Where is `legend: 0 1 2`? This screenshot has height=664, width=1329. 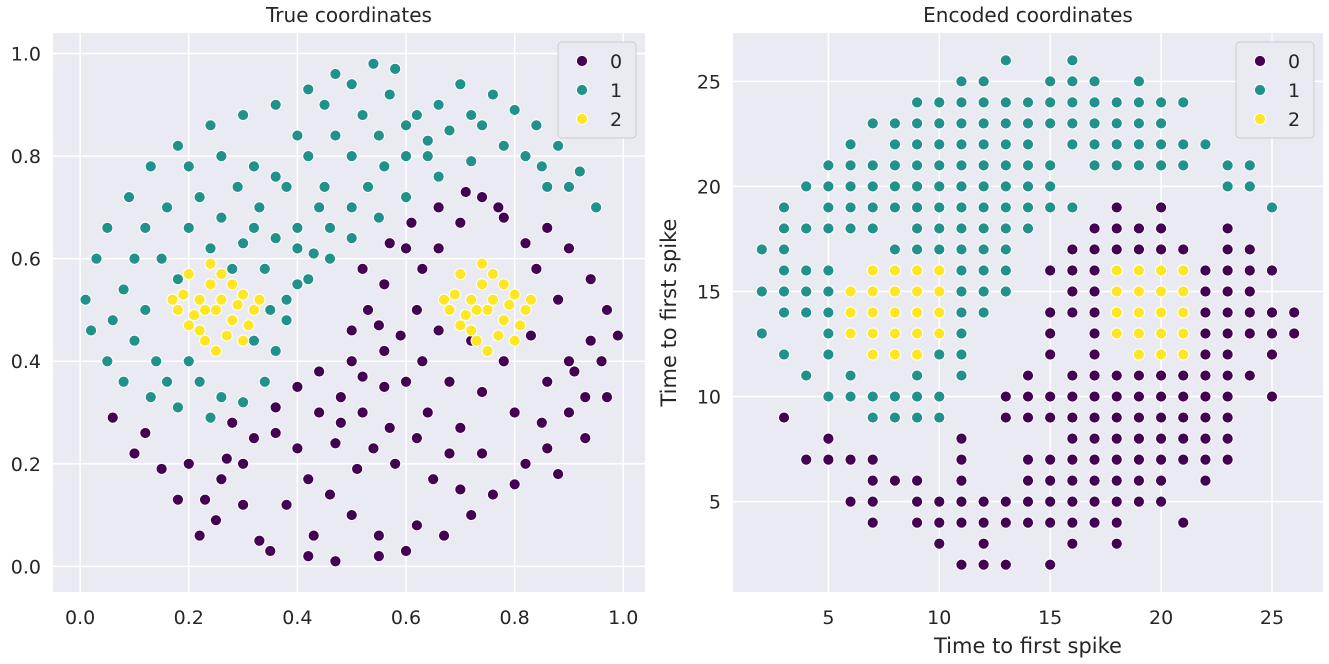 legend: 0 1 2 is located at coordinates (597, 90).